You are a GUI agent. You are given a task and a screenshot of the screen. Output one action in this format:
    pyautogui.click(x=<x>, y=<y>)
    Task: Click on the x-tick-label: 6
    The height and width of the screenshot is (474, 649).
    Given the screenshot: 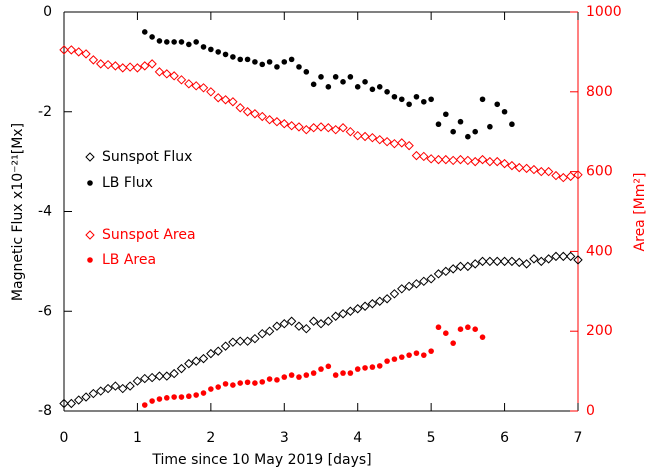 What is the action you would take?
    pyautogui.click(x=504, y=438)
    